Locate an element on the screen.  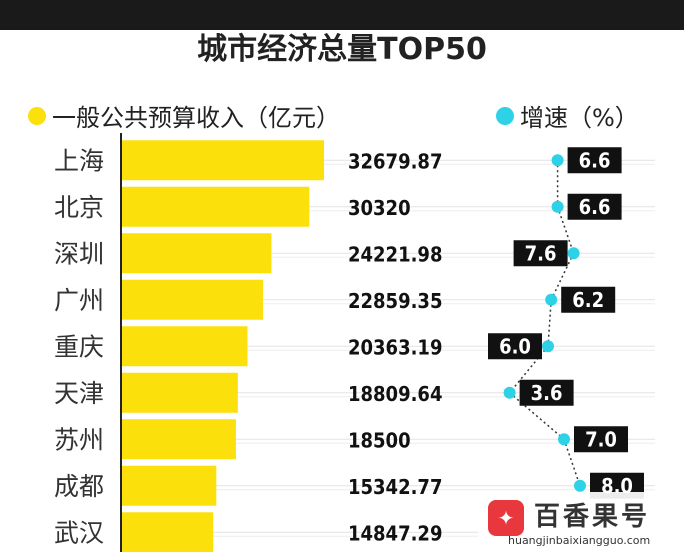
growth-value-label: 6.0 is located at coordinates (515, 346).